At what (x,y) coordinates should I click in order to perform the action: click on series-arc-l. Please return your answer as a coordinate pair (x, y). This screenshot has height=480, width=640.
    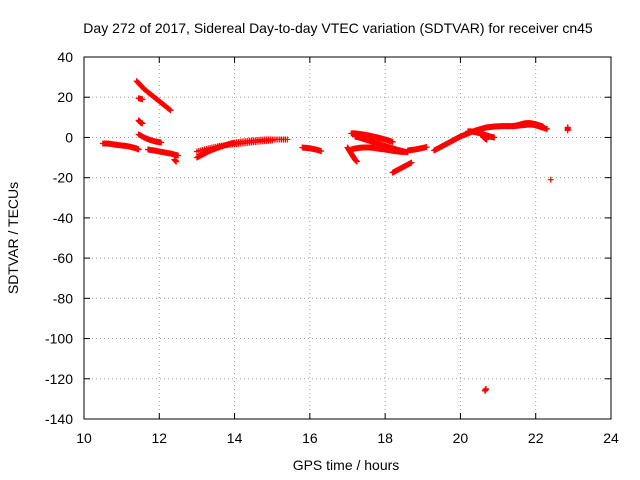
    Looking at the image, I should click on (372, 137).